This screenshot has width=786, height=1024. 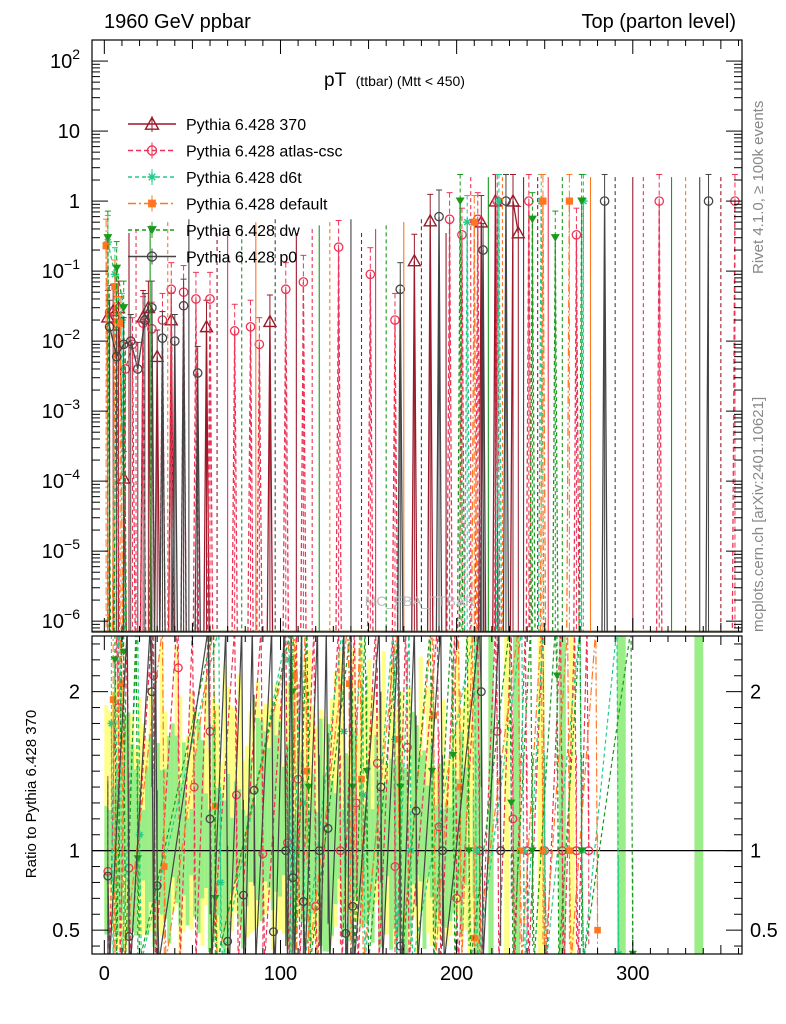 I want to click on y-tick-label: 10⁻¹, so click(x=61, y=269).